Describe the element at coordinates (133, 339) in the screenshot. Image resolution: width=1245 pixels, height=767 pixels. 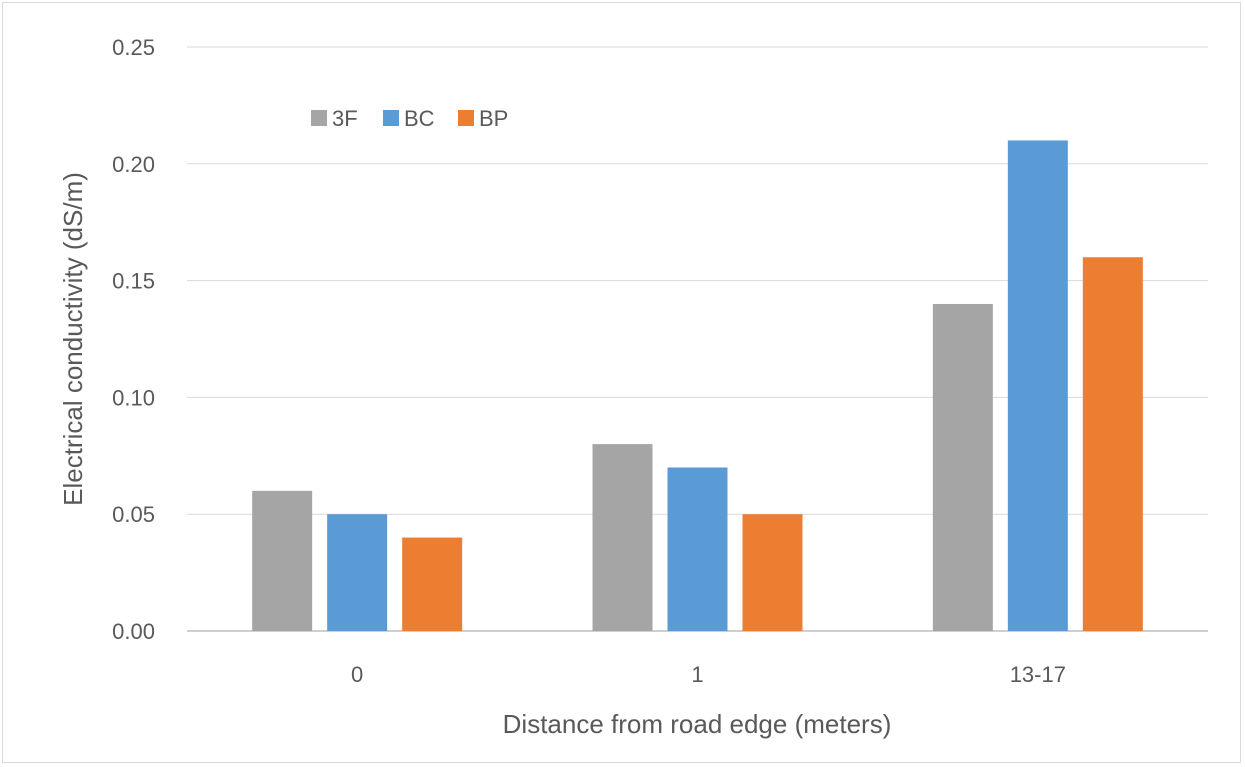
I see `y-axis-ticks: 0.00 0.05 0.10 0.15 0.20 0.25` at that location.